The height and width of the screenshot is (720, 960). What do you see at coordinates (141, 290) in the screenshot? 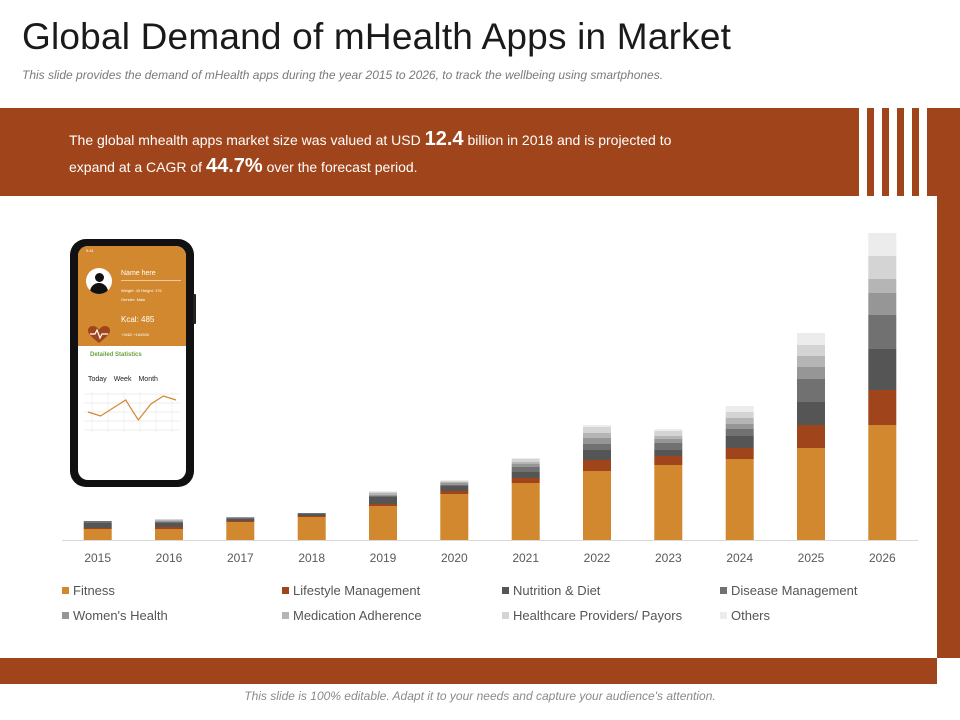
I see `profile-meta: Weight: 40 Height: 176` at bounding box center [141, 290].